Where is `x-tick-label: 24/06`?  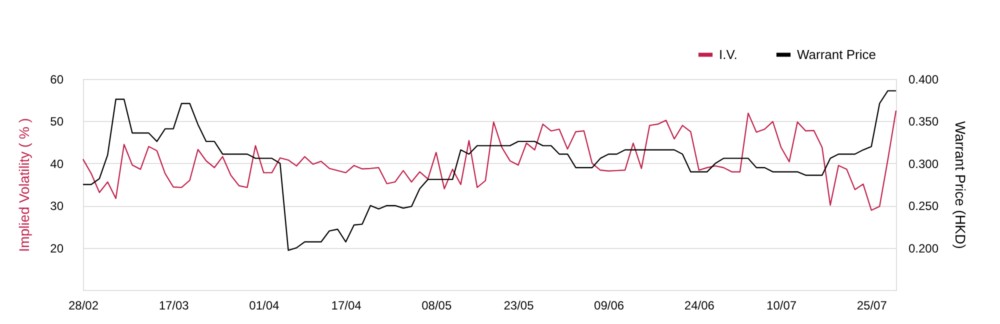 x-tick-label: 24/06 is located at coordinates (699, 305).